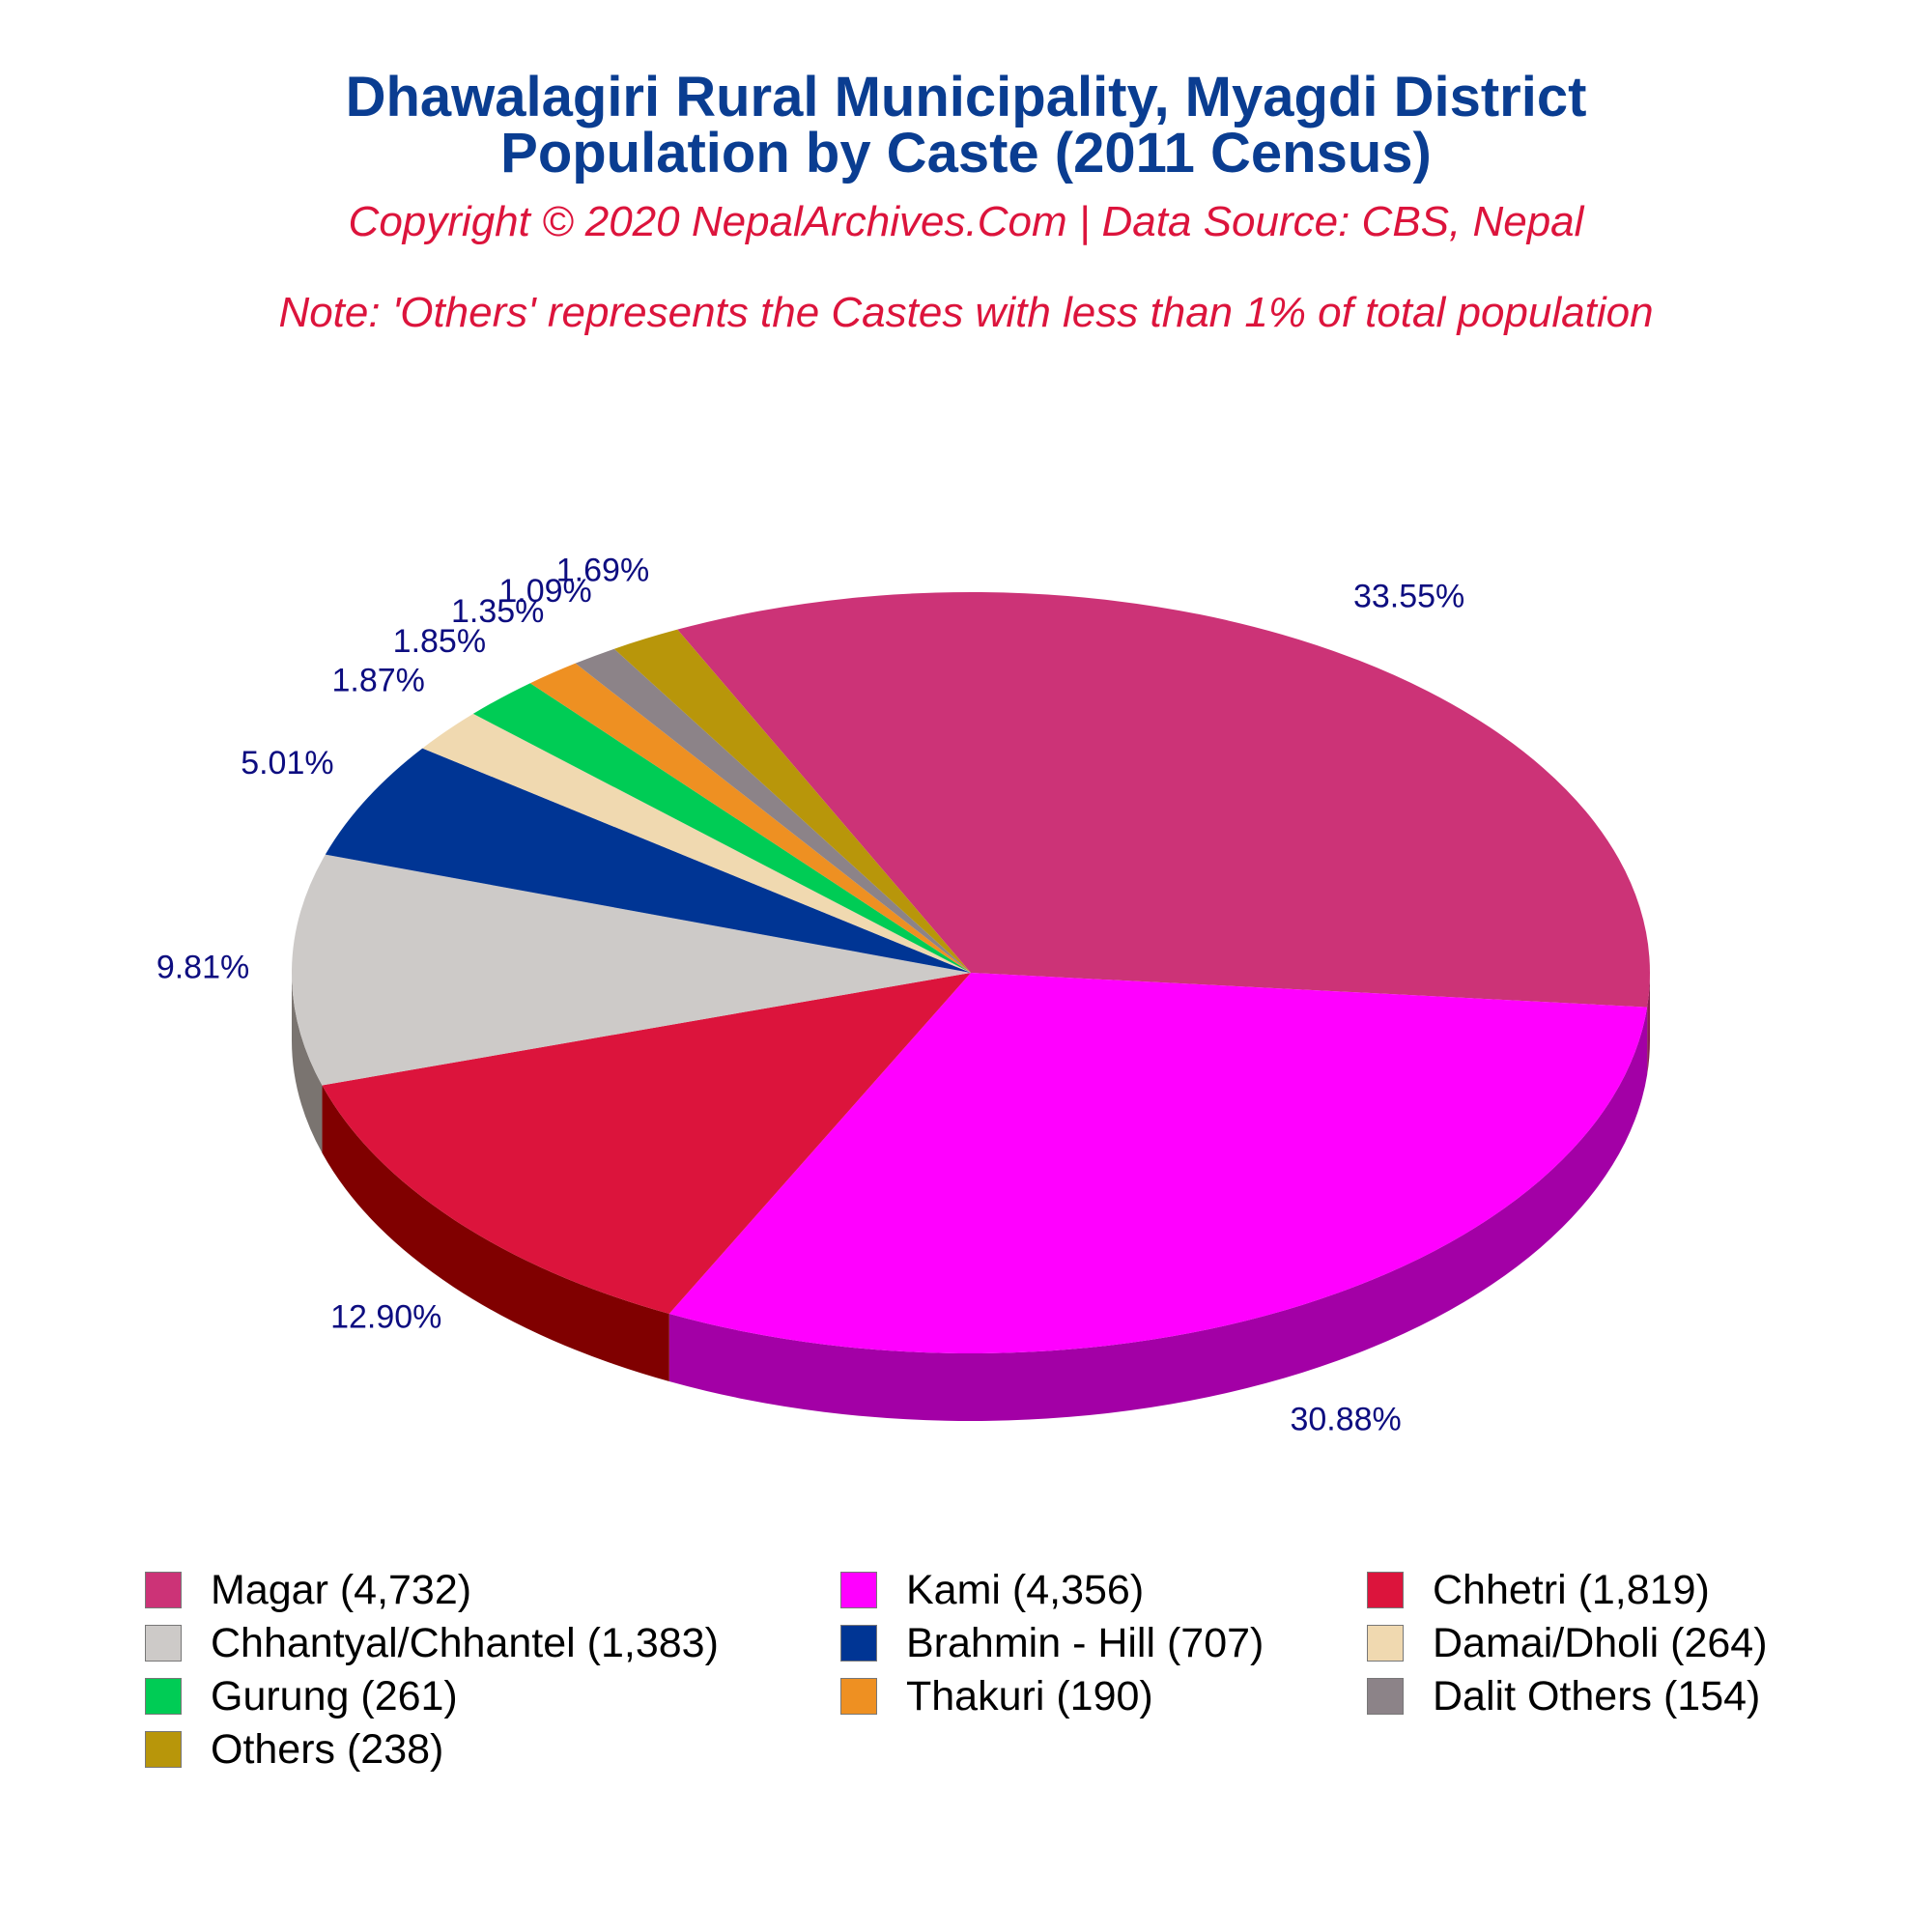  Describe the element at coordinates (1158, 1163) in the screenshot. I see `pie-slice-kami` at that location.